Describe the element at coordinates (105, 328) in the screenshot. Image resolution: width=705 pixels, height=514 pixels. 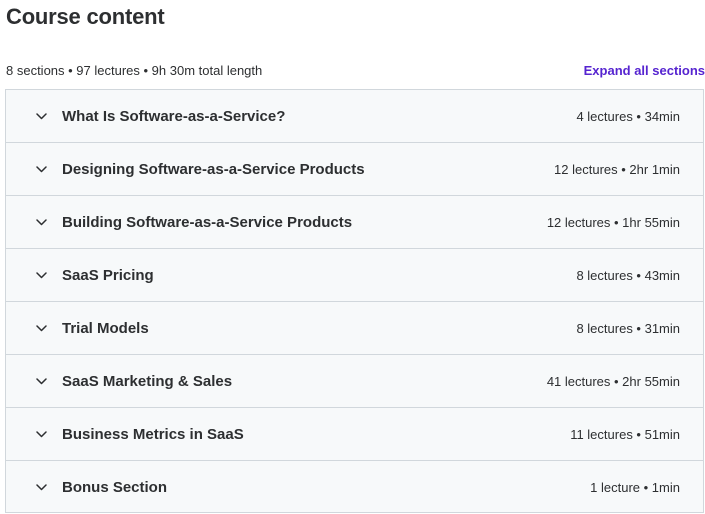
I see `section-title: Trial Models` at that location.